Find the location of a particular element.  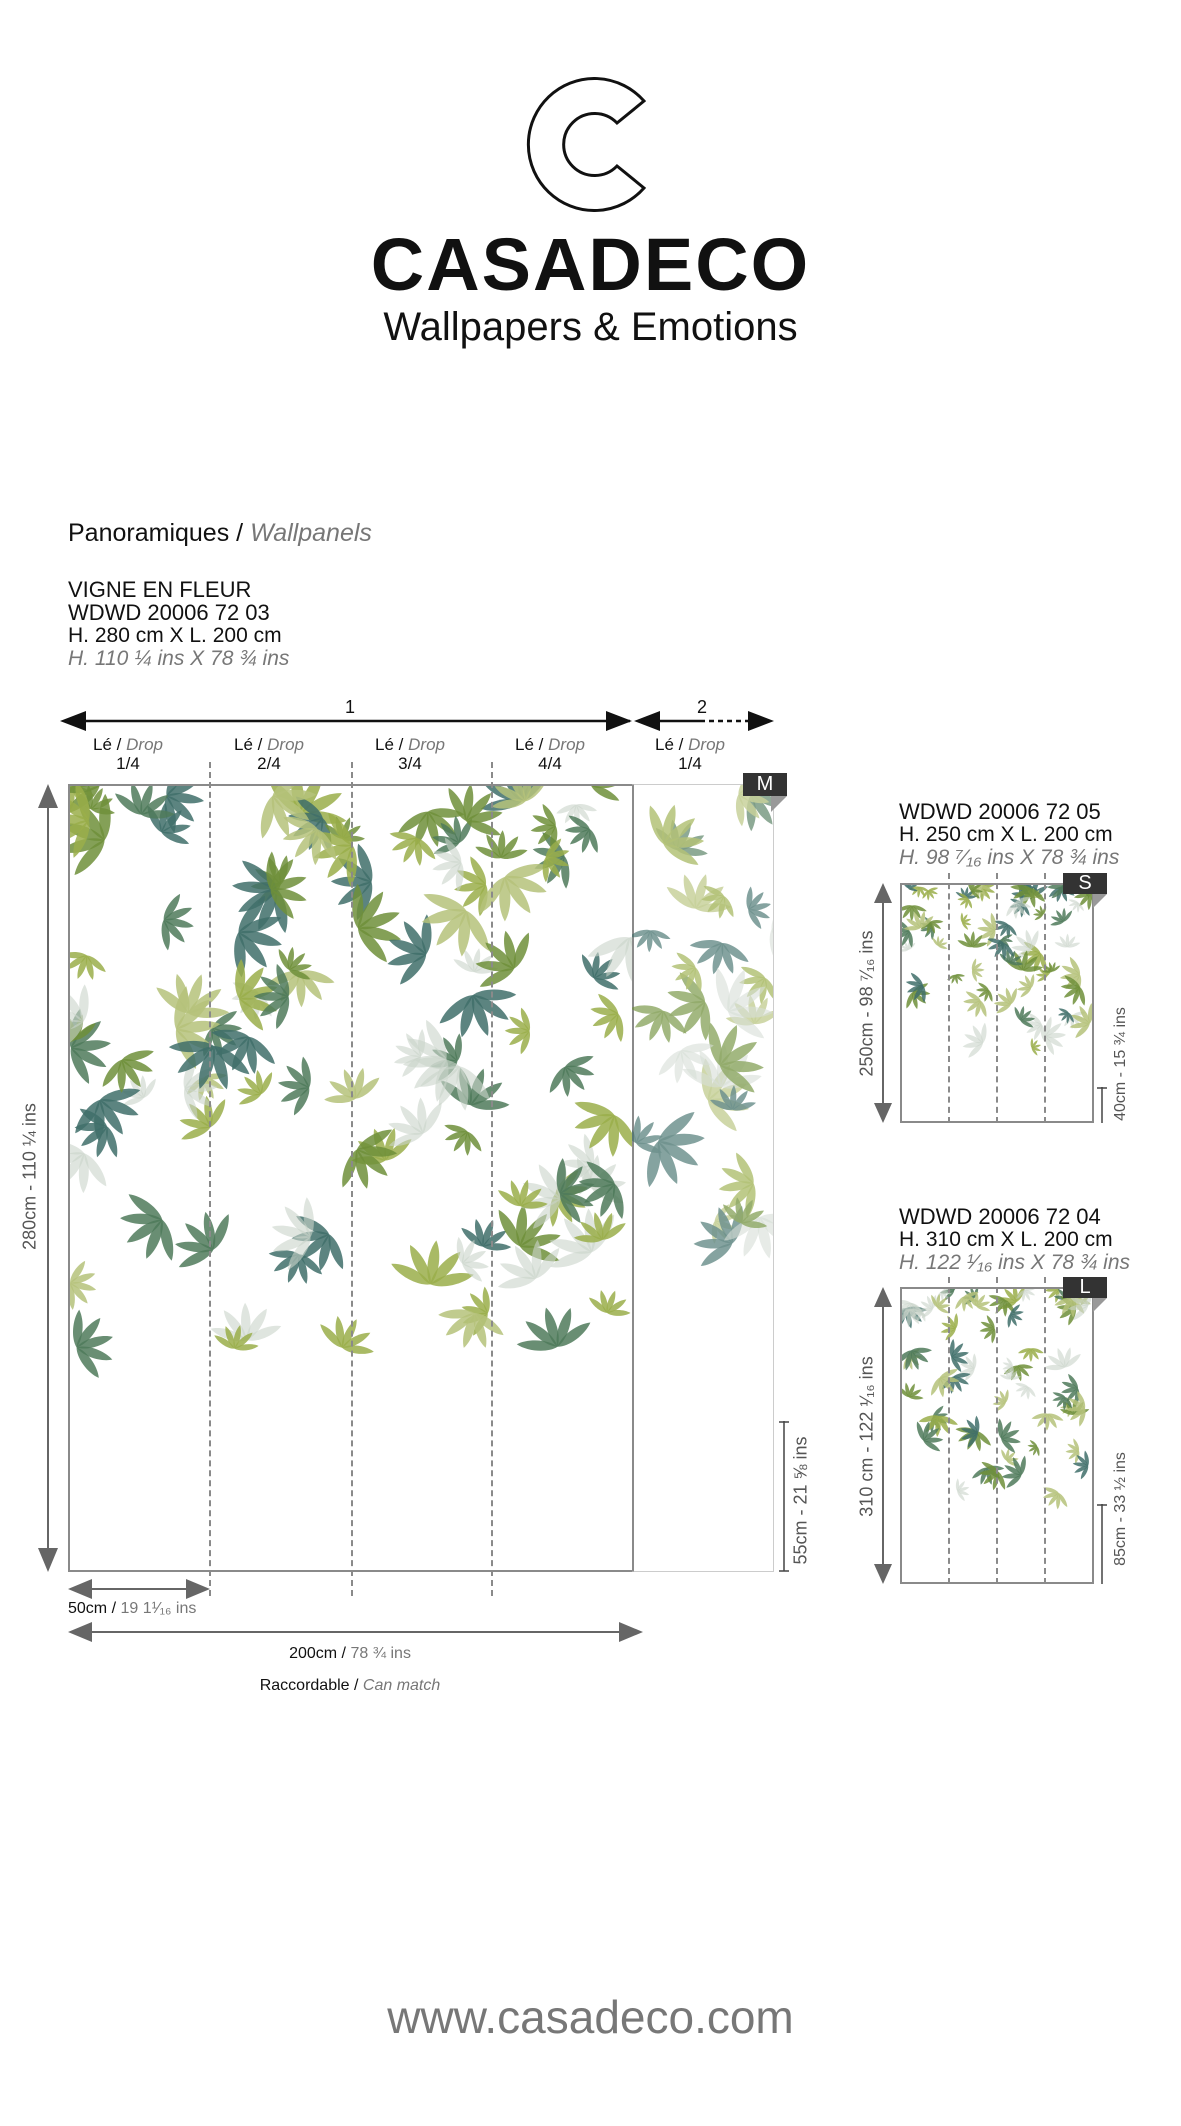

size-badge: L is located at coordinates (1085, 1287).